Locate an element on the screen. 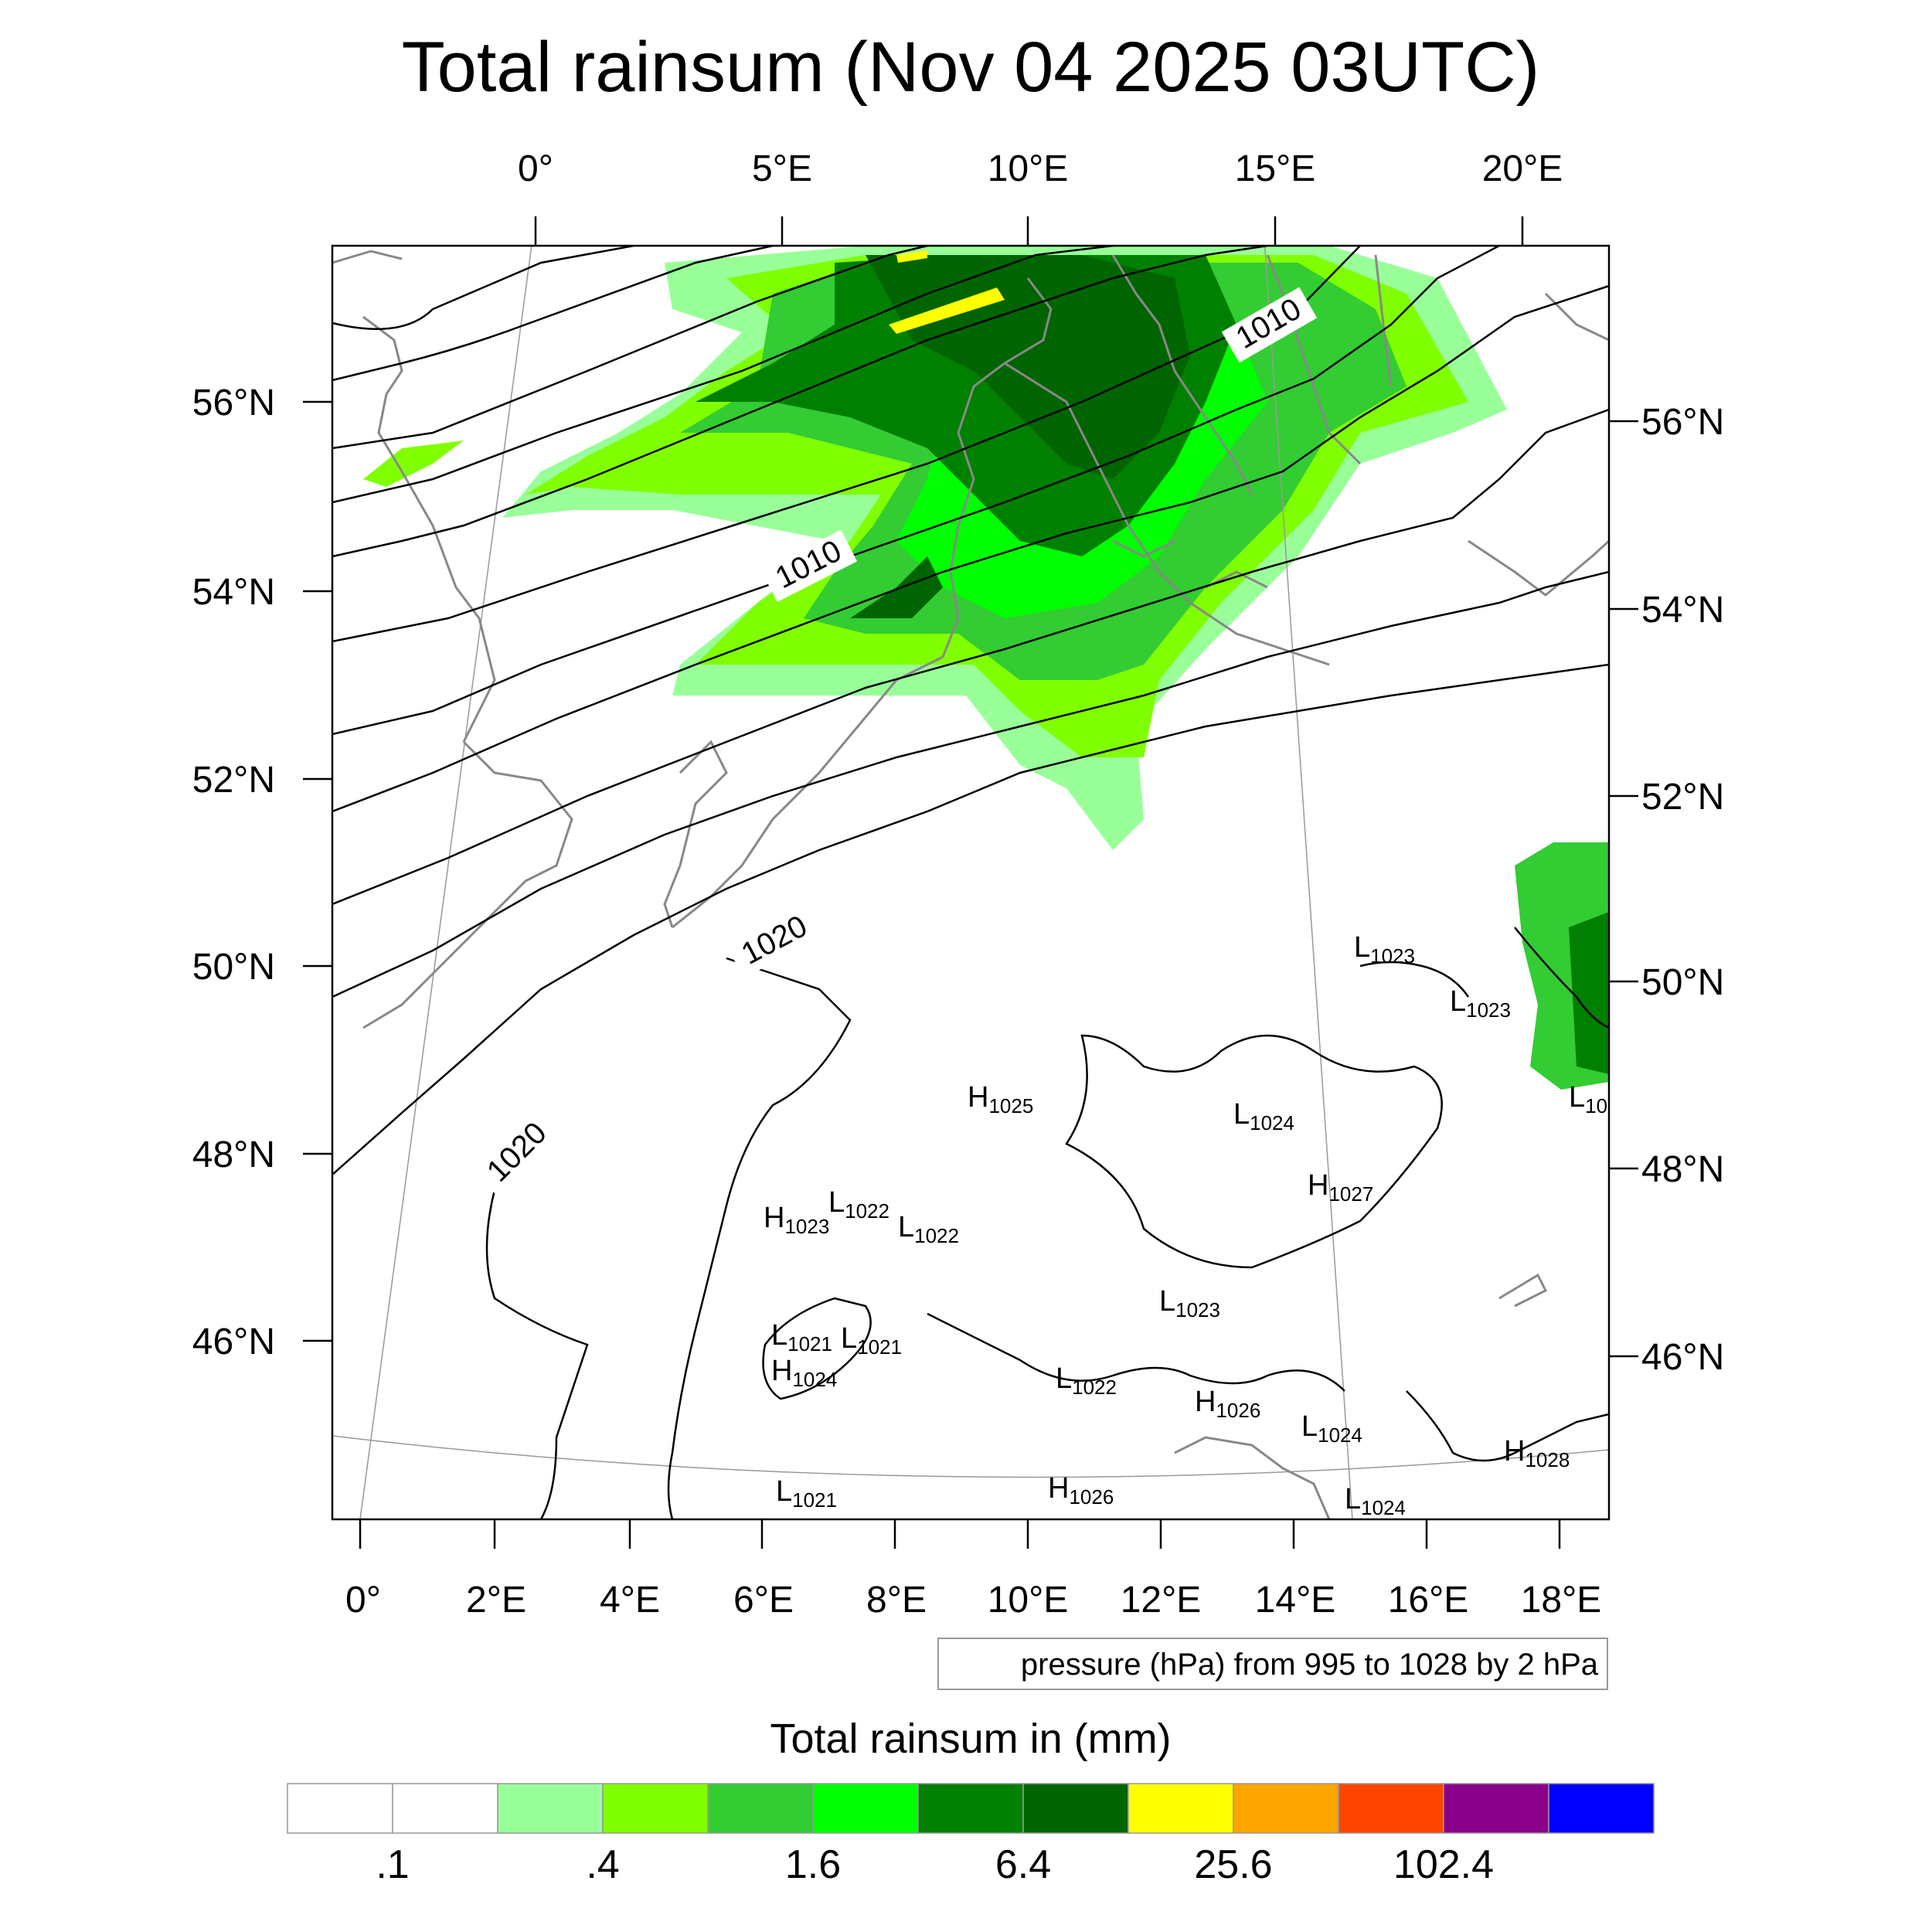 The height and width of the screenshot is (1932, 1932). pressure-center-label: H1028 is located at coordinates (1537, 1453).